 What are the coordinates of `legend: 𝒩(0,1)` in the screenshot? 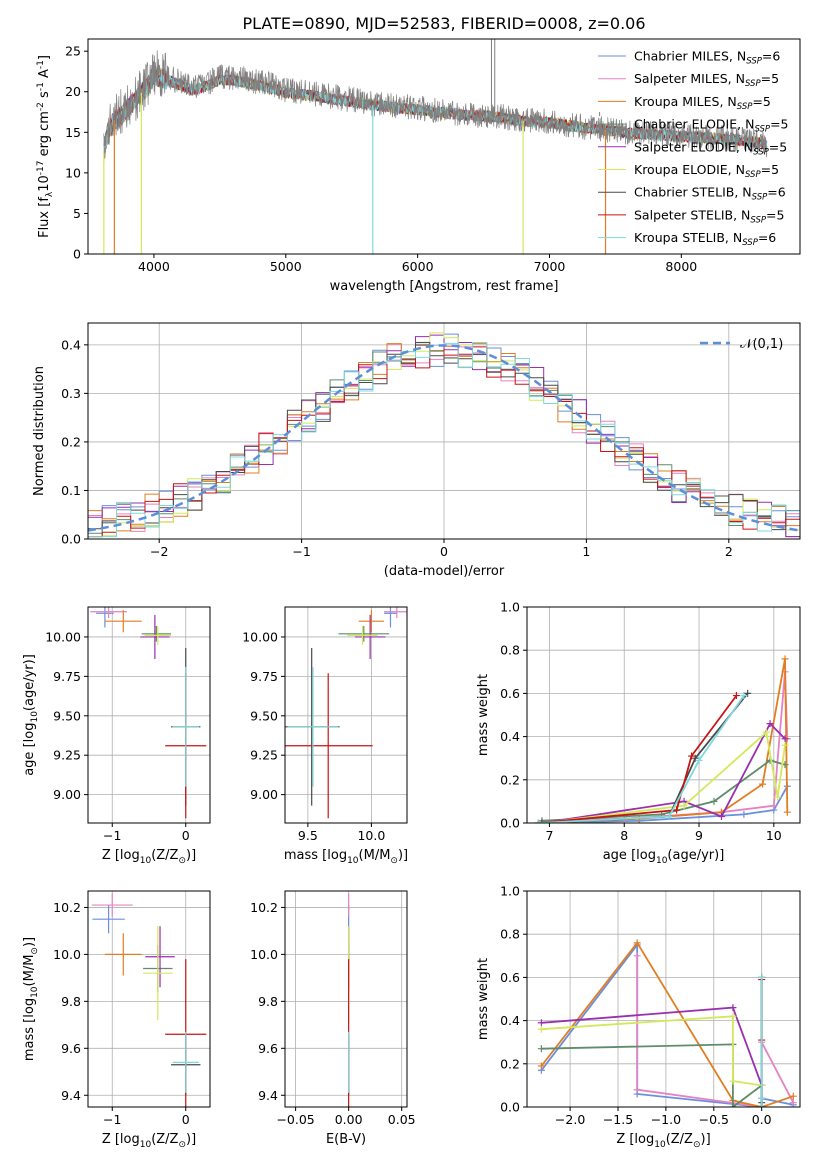 It's located at (741, 344).